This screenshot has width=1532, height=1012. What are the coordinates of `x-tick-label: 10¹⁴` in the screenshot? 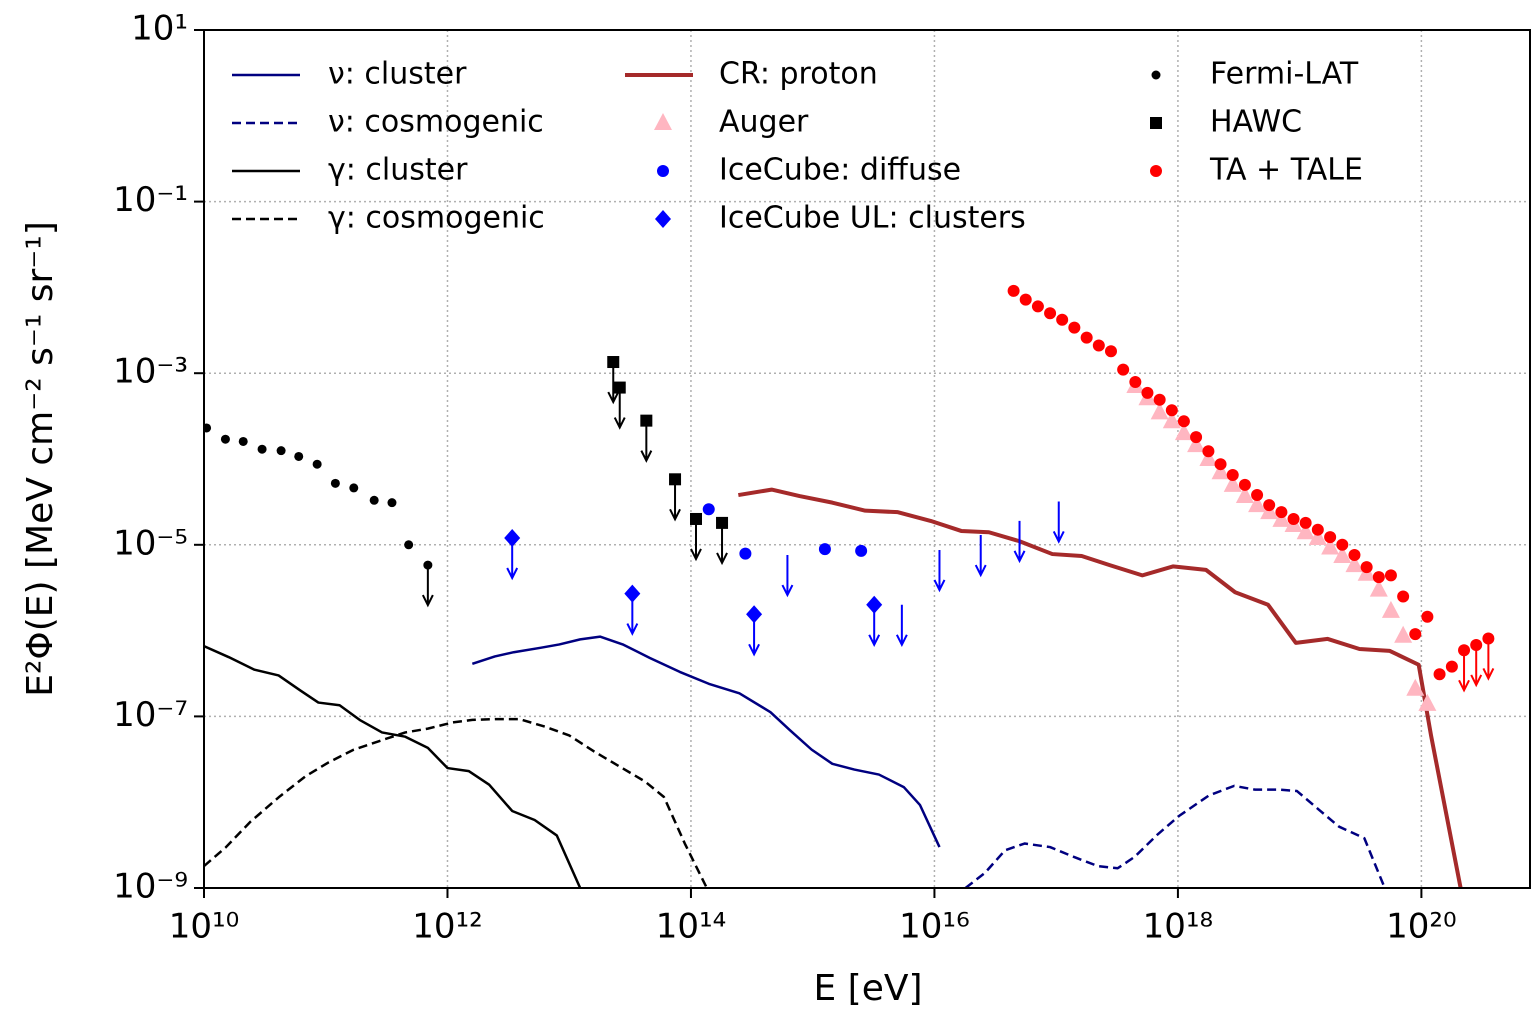 It's located at (691, 927).